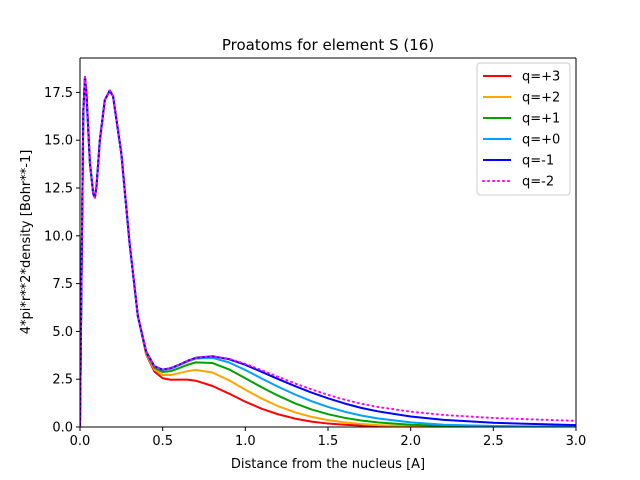 Image resolution: width=640 pixels, height=480 pixels. What do you see at coordinates (576, 441) in the screenshot?
I see `x-tick-label: 3.0` at bounding box center [576, 441].